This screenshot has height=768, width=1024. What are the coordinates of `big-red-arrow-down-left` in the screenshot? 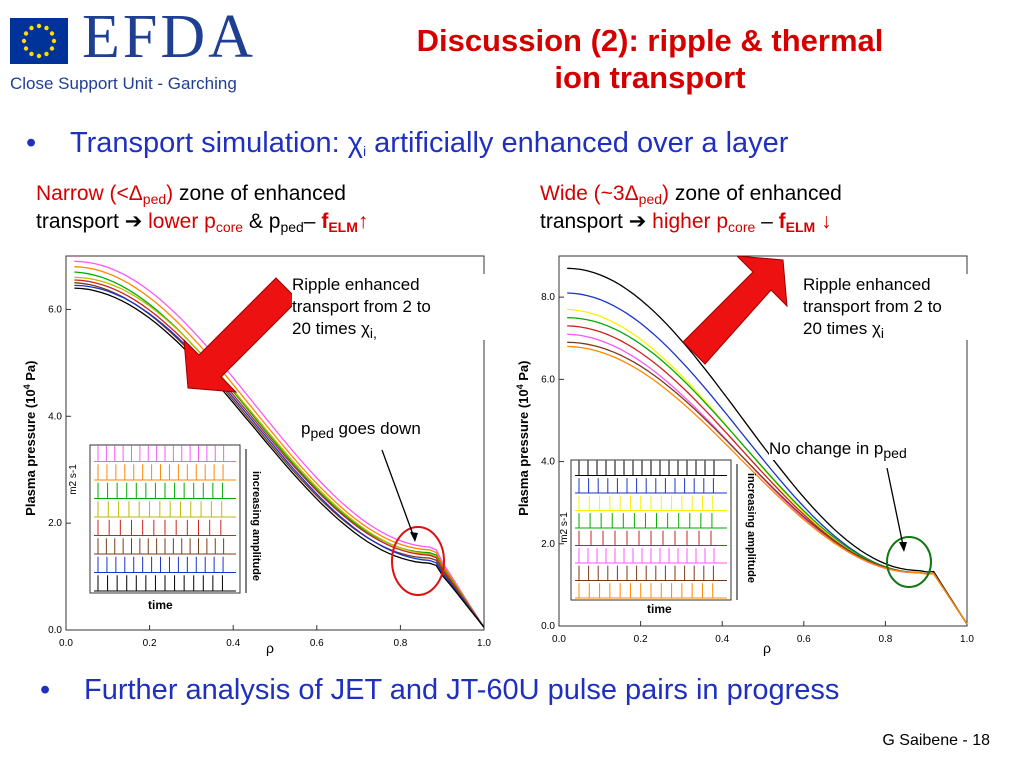 It's located at (241, 335).